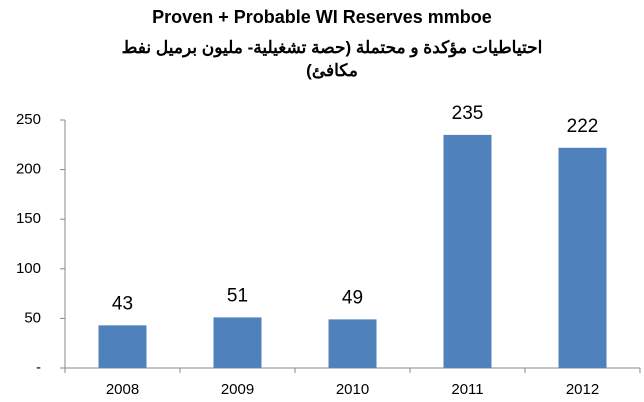  I want to click on y-tick-label: 250, so click(28, 119).